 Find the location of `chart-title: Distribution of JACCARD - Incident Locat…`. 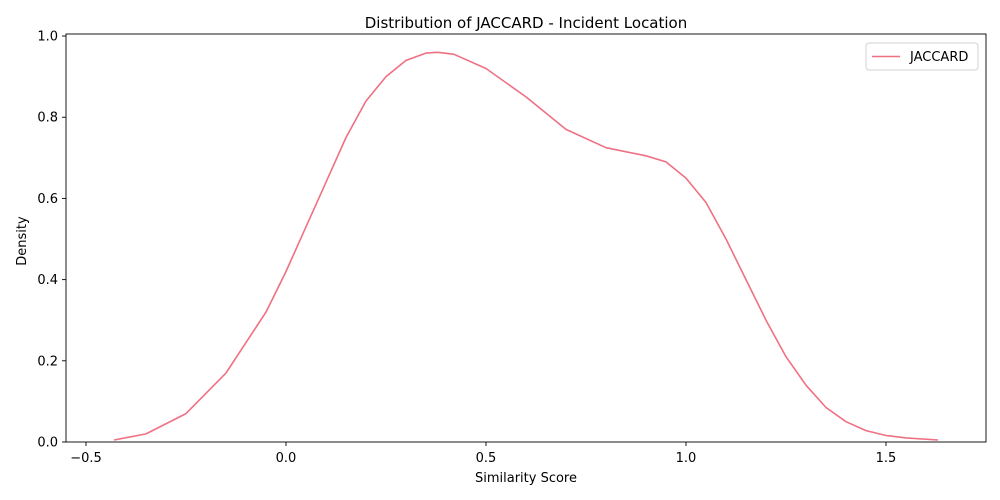

chart-title: Distribution of JACCARD - Incident Locat… is located at coordinates (526, 23).